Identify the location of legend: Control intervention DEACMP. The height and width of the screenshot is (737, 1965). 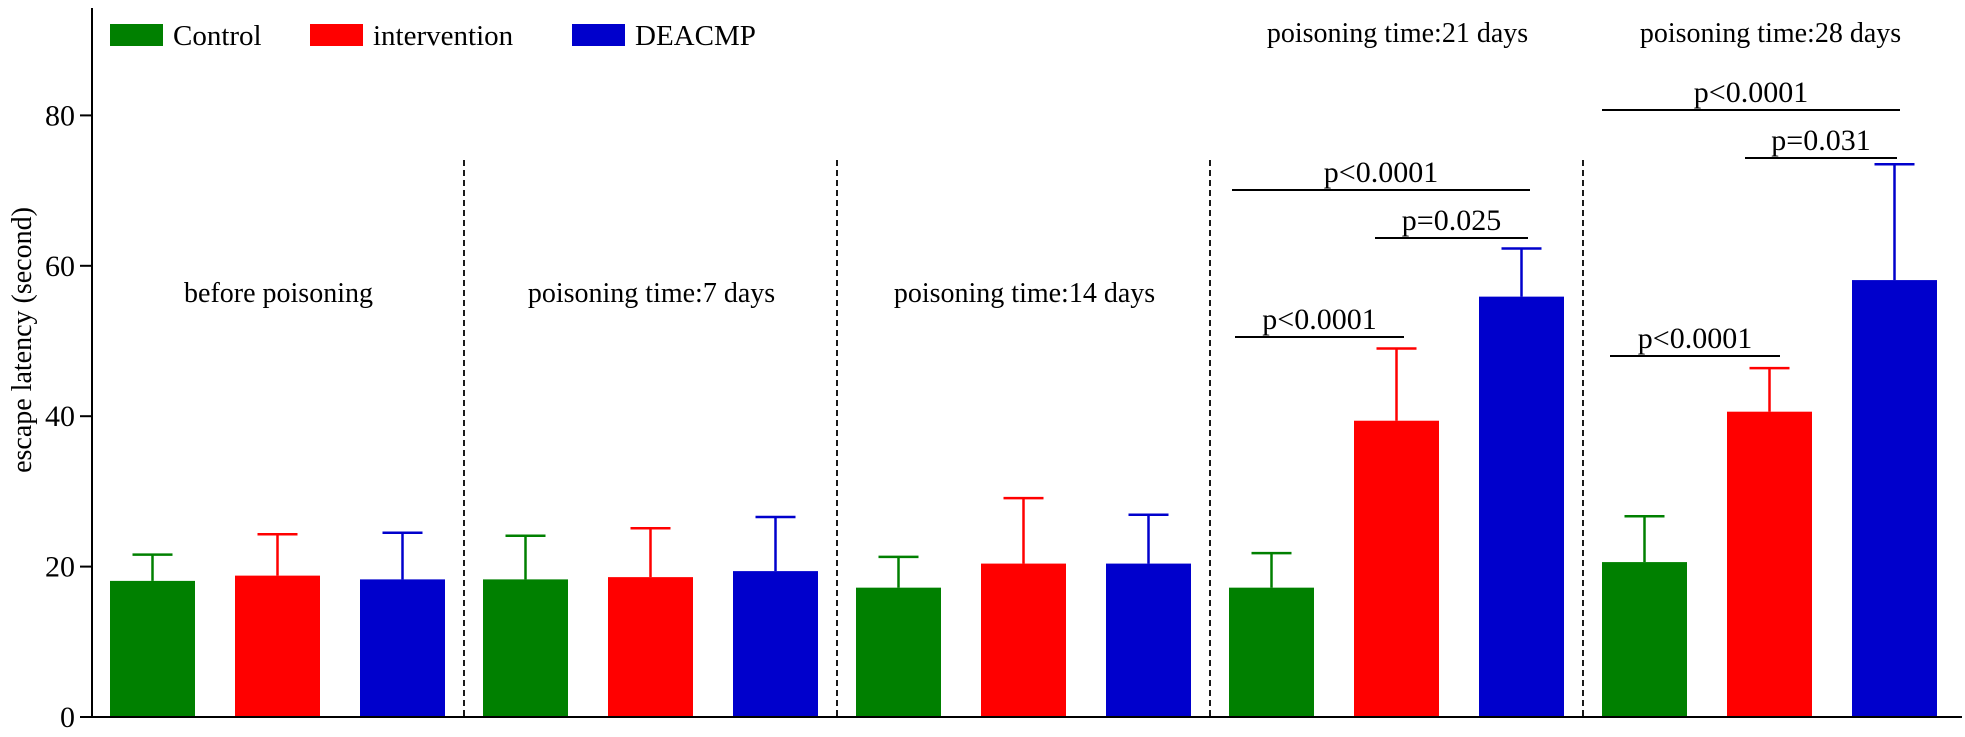
(433, 36).